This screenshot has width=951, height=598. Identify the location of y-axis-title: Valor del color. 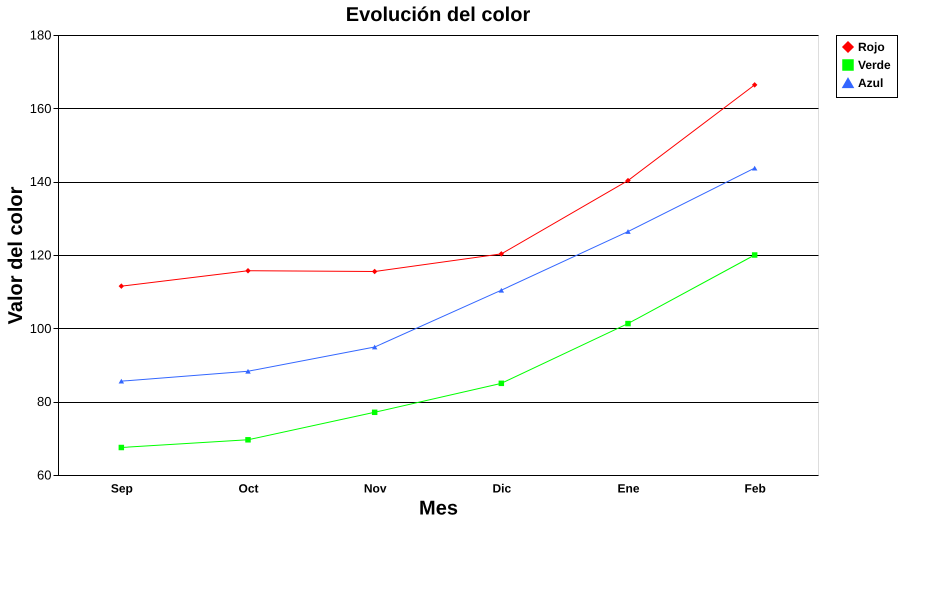
(15, 255).